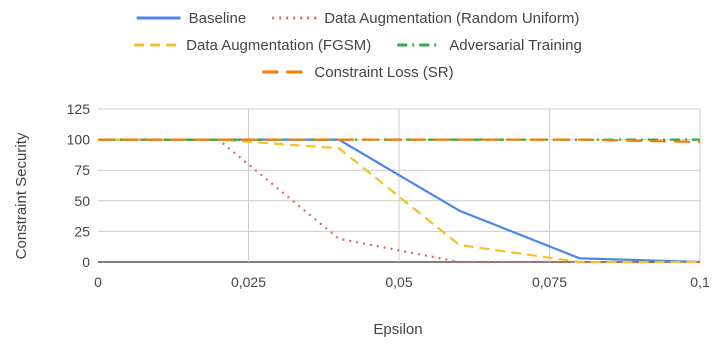  Describe the element at coordinates (98, 282) in the screenshot. I see `x-tick-label: 0` at that location.